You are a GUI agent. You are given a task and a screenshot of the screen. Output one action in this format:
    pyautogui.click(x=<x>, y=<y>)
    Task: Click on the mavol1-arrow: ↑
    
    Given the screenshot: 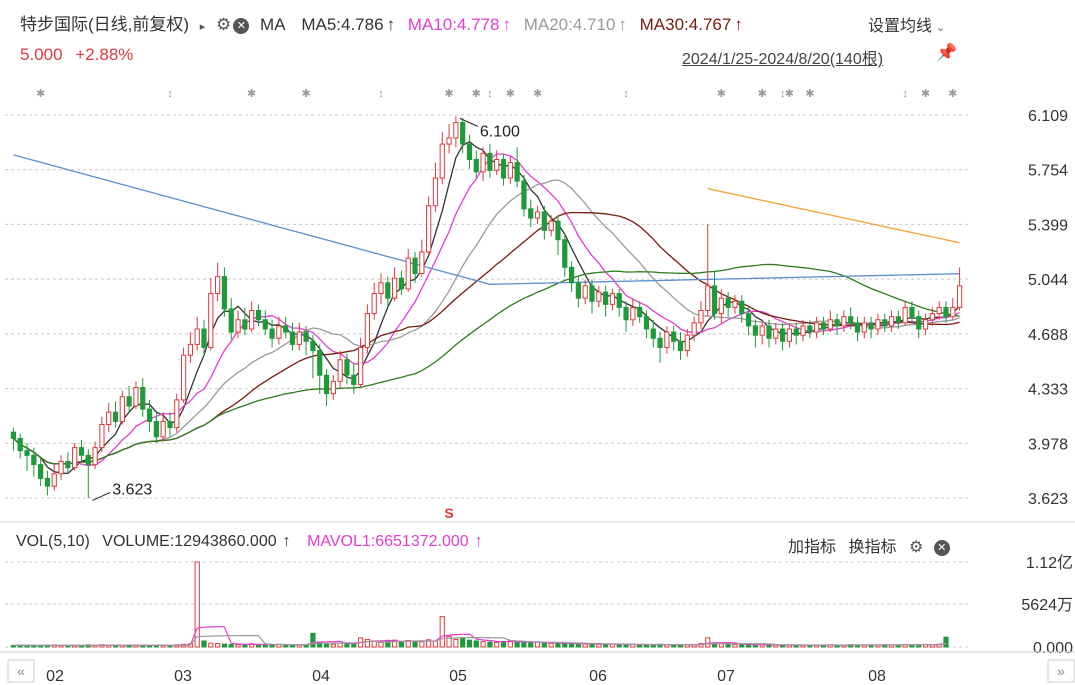 What is the action you would take?
    pyautogui.click(x=478, y=541)
    